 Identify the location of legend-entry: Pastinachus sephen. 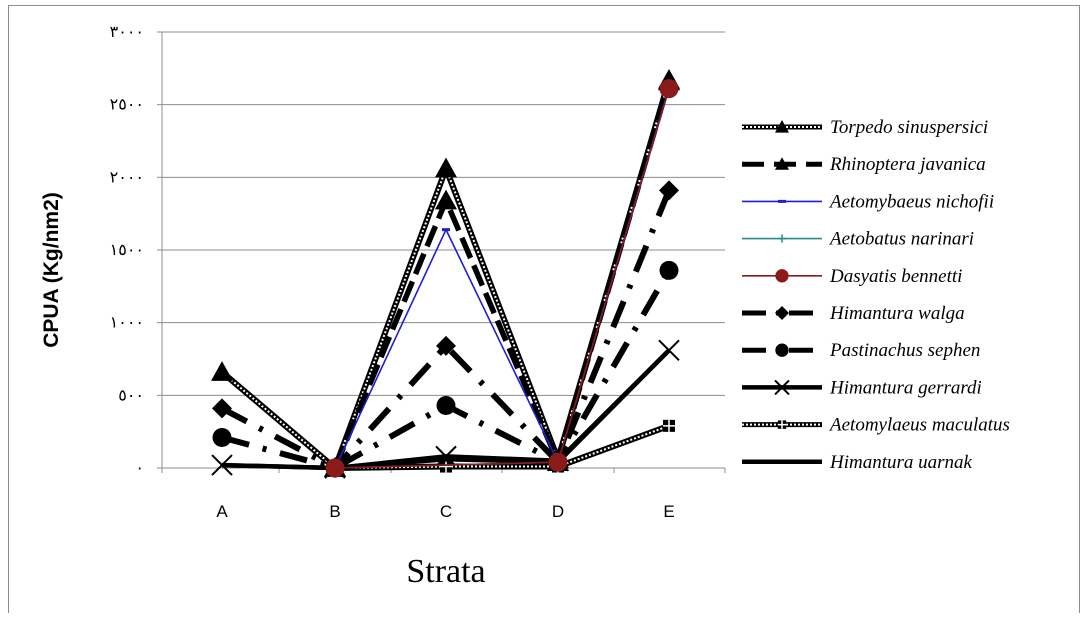
(861, 350).